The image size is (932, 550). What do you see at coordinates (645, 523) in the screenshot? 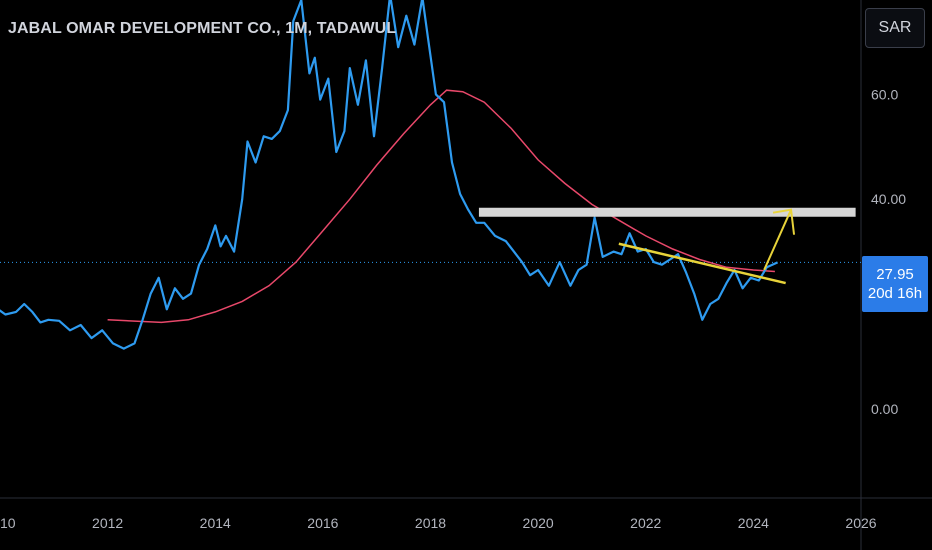
I see `x-tick-label: 2022` at bounding box center [645, 523].